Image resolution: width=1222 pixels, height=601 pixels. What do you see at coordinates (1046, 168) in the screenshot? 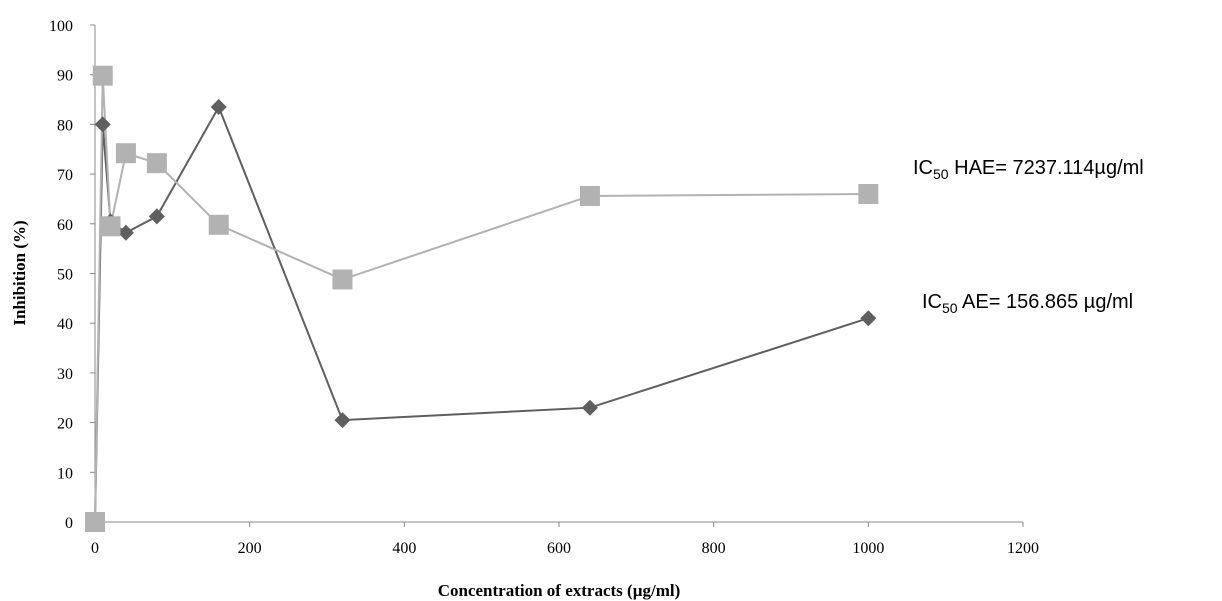
I see `annotation-hae-text: HAE= 7237.114µg/ml` at bounding box center [1046, 168].